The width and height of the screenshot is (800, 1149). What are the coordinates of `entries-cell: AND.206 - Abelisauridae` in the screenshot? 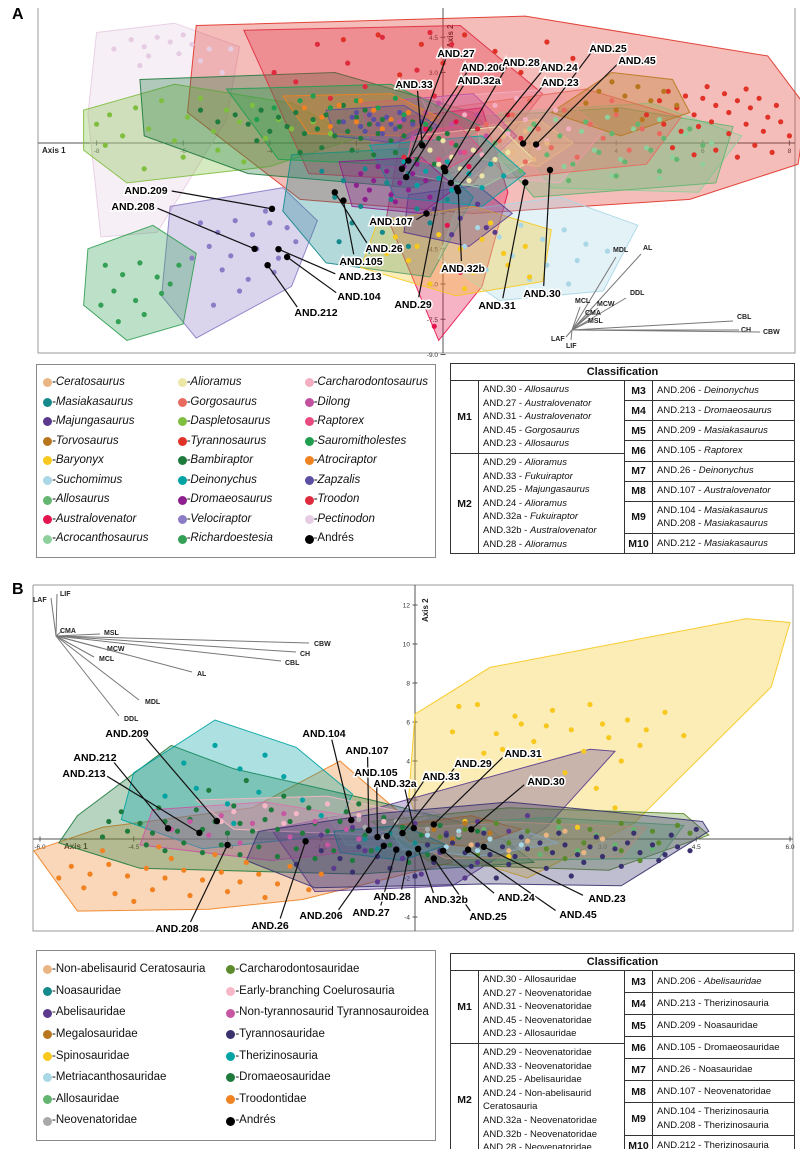 It's located at (723, 981).